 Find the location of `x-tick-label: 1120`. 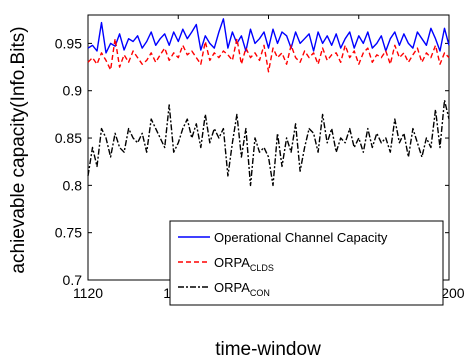

x-tick-label: 1120 is located at coordinates (88, 293).